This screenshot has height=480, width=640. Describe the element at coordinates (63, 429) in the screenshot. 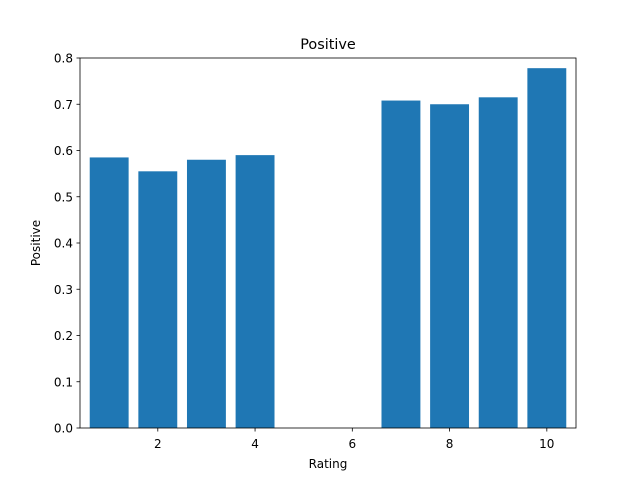

I see `y-tick-label: 0.0` at that location.